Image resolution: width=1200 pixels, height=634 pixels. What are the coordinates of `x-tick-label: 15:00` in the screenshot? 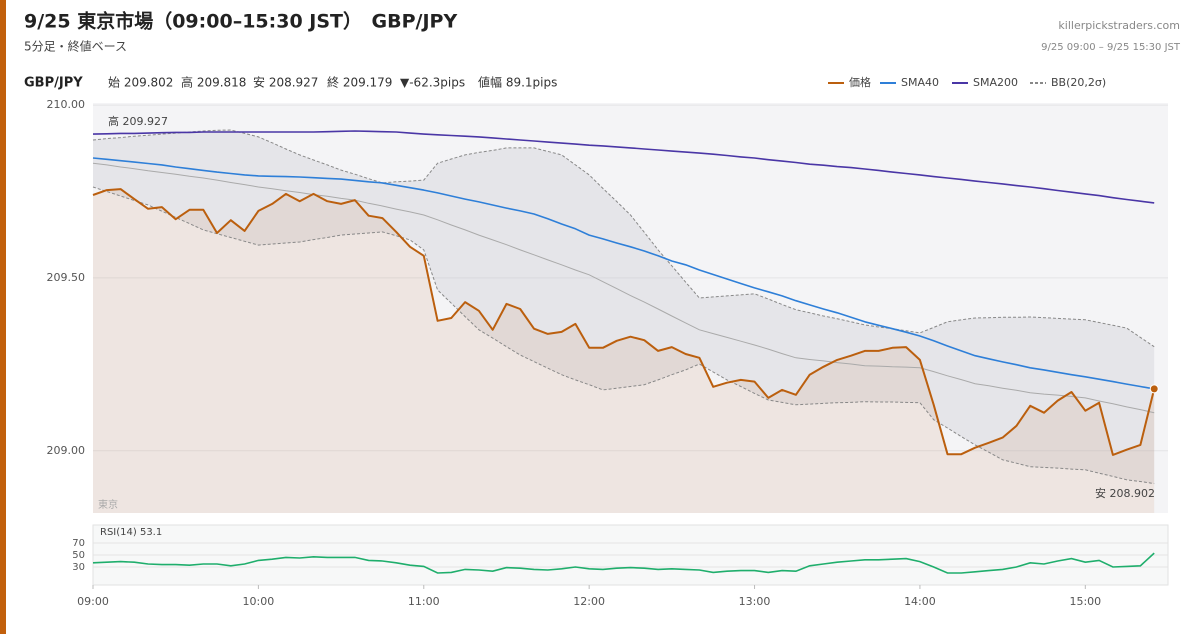 It's located at (1085, 601).